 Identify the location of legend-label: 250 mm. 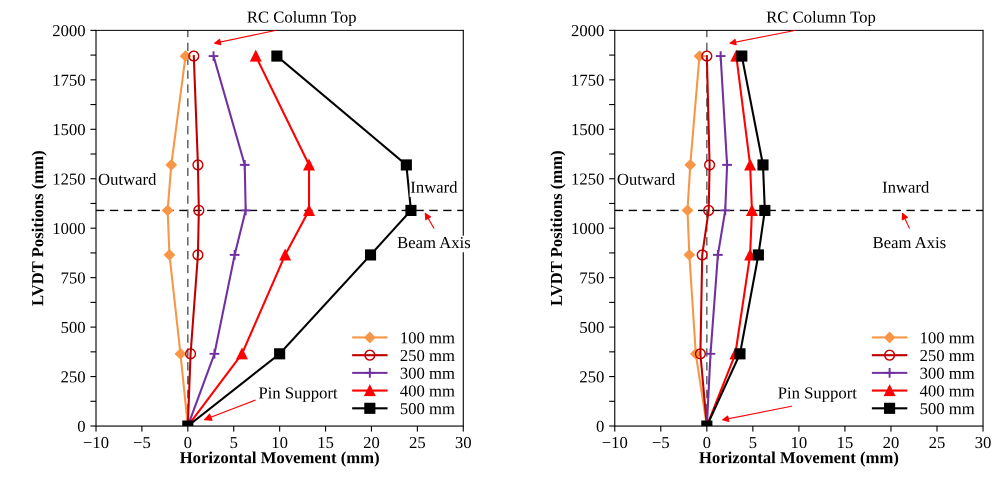
(427, 356).